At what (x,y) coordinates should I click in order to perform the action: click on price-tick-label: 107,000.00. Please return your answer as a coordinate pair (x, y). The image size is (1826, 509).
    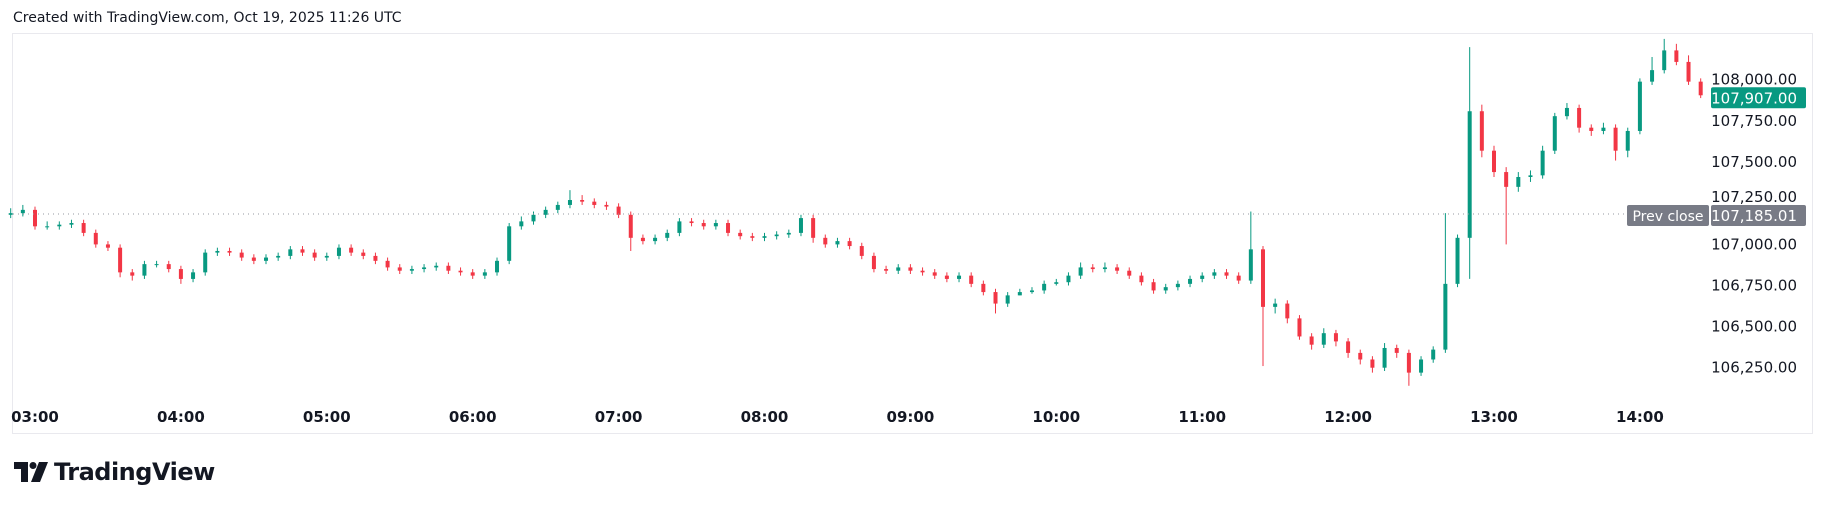
    Looking at the image, I should click on (1754, 244).